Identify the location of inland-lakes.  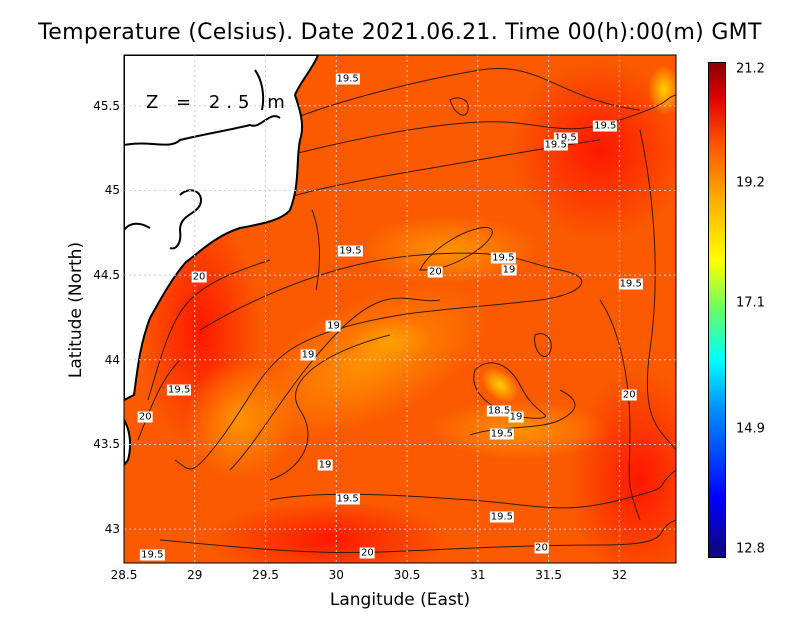
(202, 159).